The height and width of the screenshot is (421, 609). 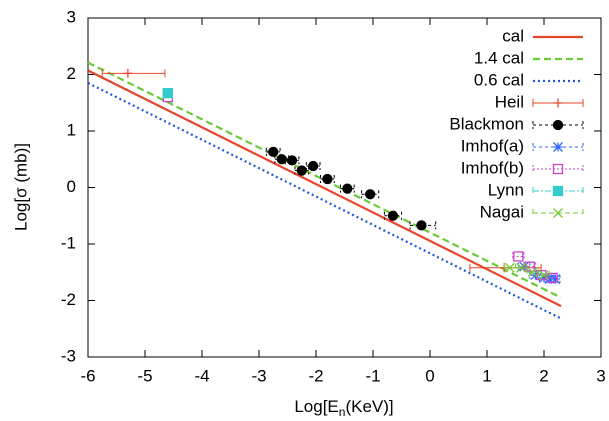 What do you see at coordinates (502, 211) in the screenshot?
I see `legend-label: Nagai` at bounding box center [502, 211].